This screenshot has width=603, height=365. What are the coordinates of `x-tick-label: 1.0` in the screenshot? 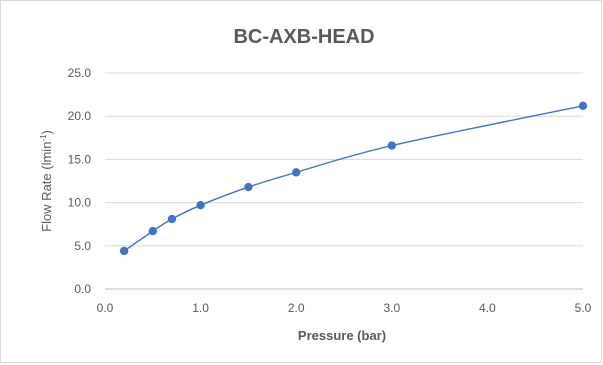 It's located at (200, 308).